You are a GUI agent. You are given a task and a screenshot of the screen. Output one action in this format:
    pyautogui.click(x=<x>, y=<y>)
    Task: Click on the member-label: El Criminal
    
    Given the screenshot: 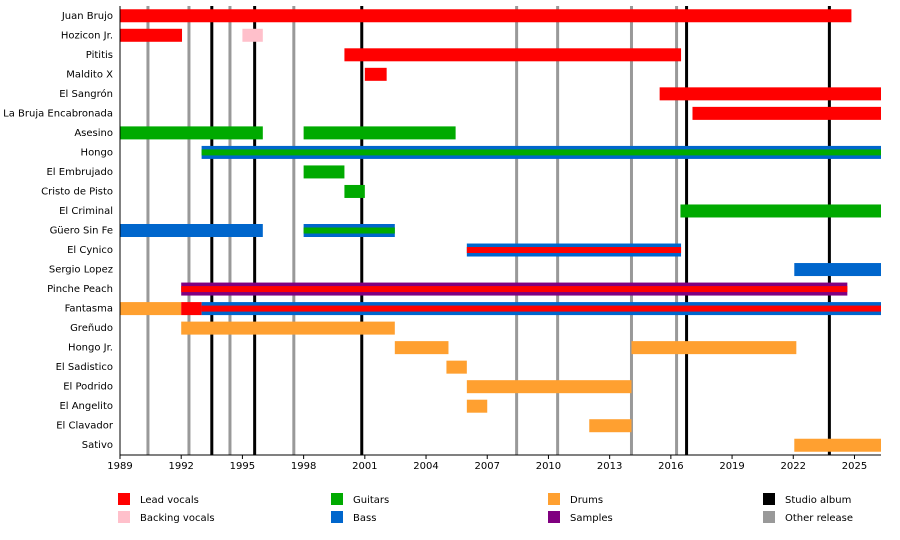 What is the action you would take?
    pyautogui.click(x=86, y=211)
    